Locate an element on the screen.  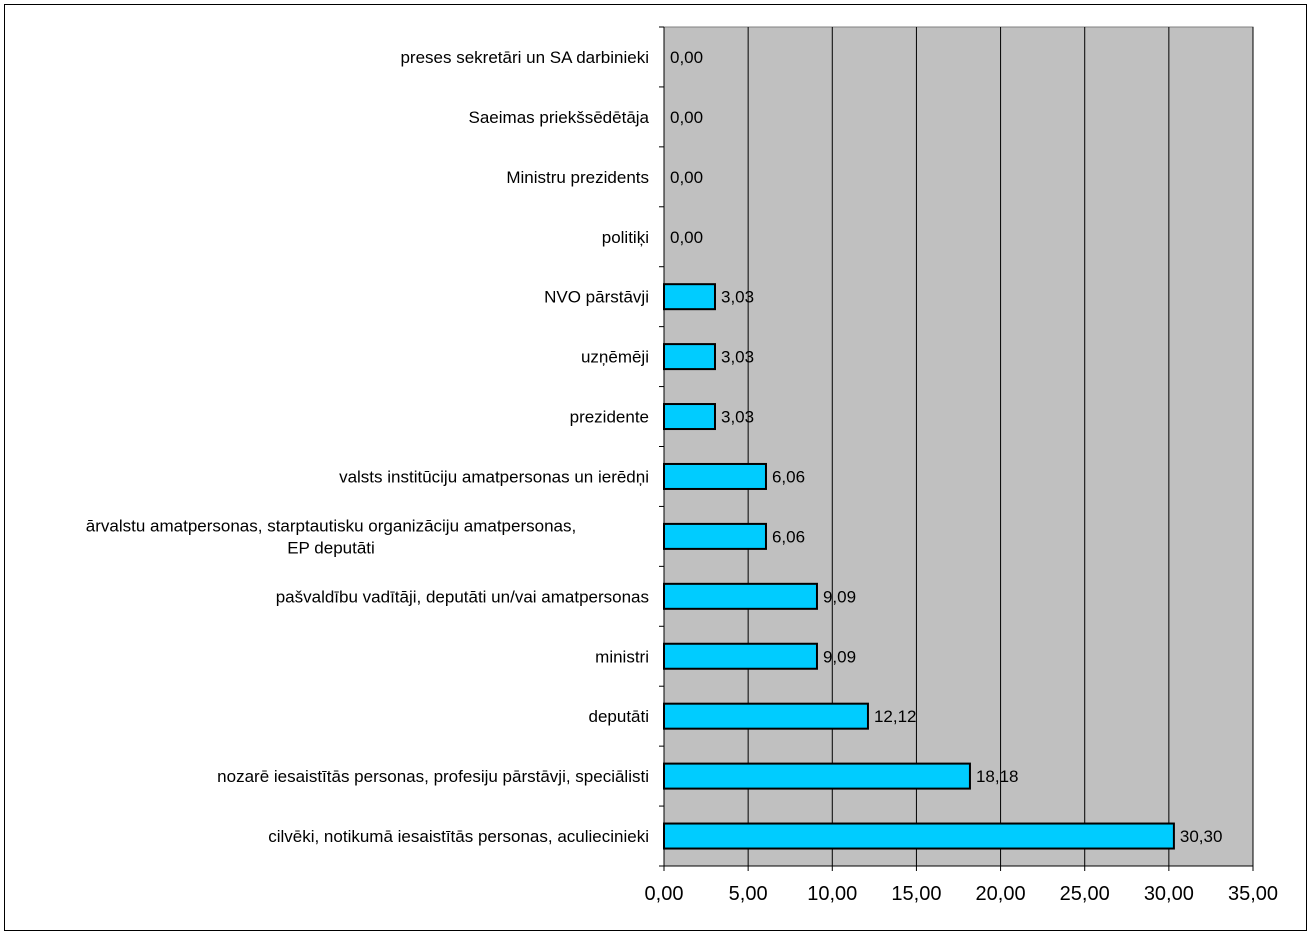
category-label: deputāti is located at coordinates (619, 716).